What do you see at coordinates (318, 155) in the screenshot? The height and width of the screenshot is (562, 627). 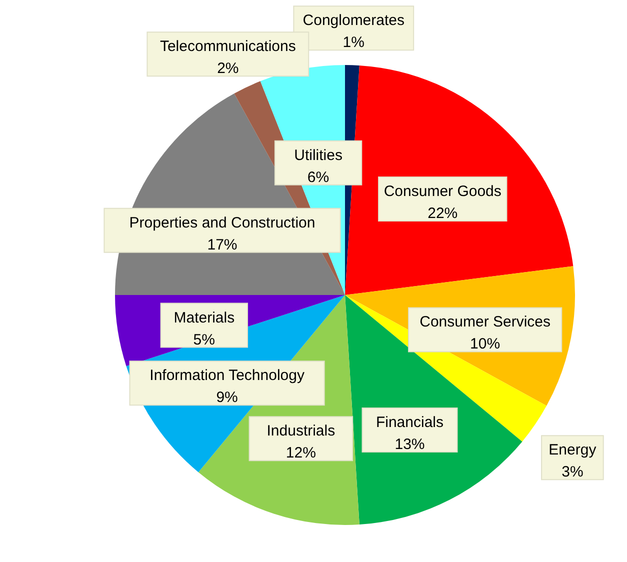 I see `slice-label: Utilities` at bounding box center [318, 155].